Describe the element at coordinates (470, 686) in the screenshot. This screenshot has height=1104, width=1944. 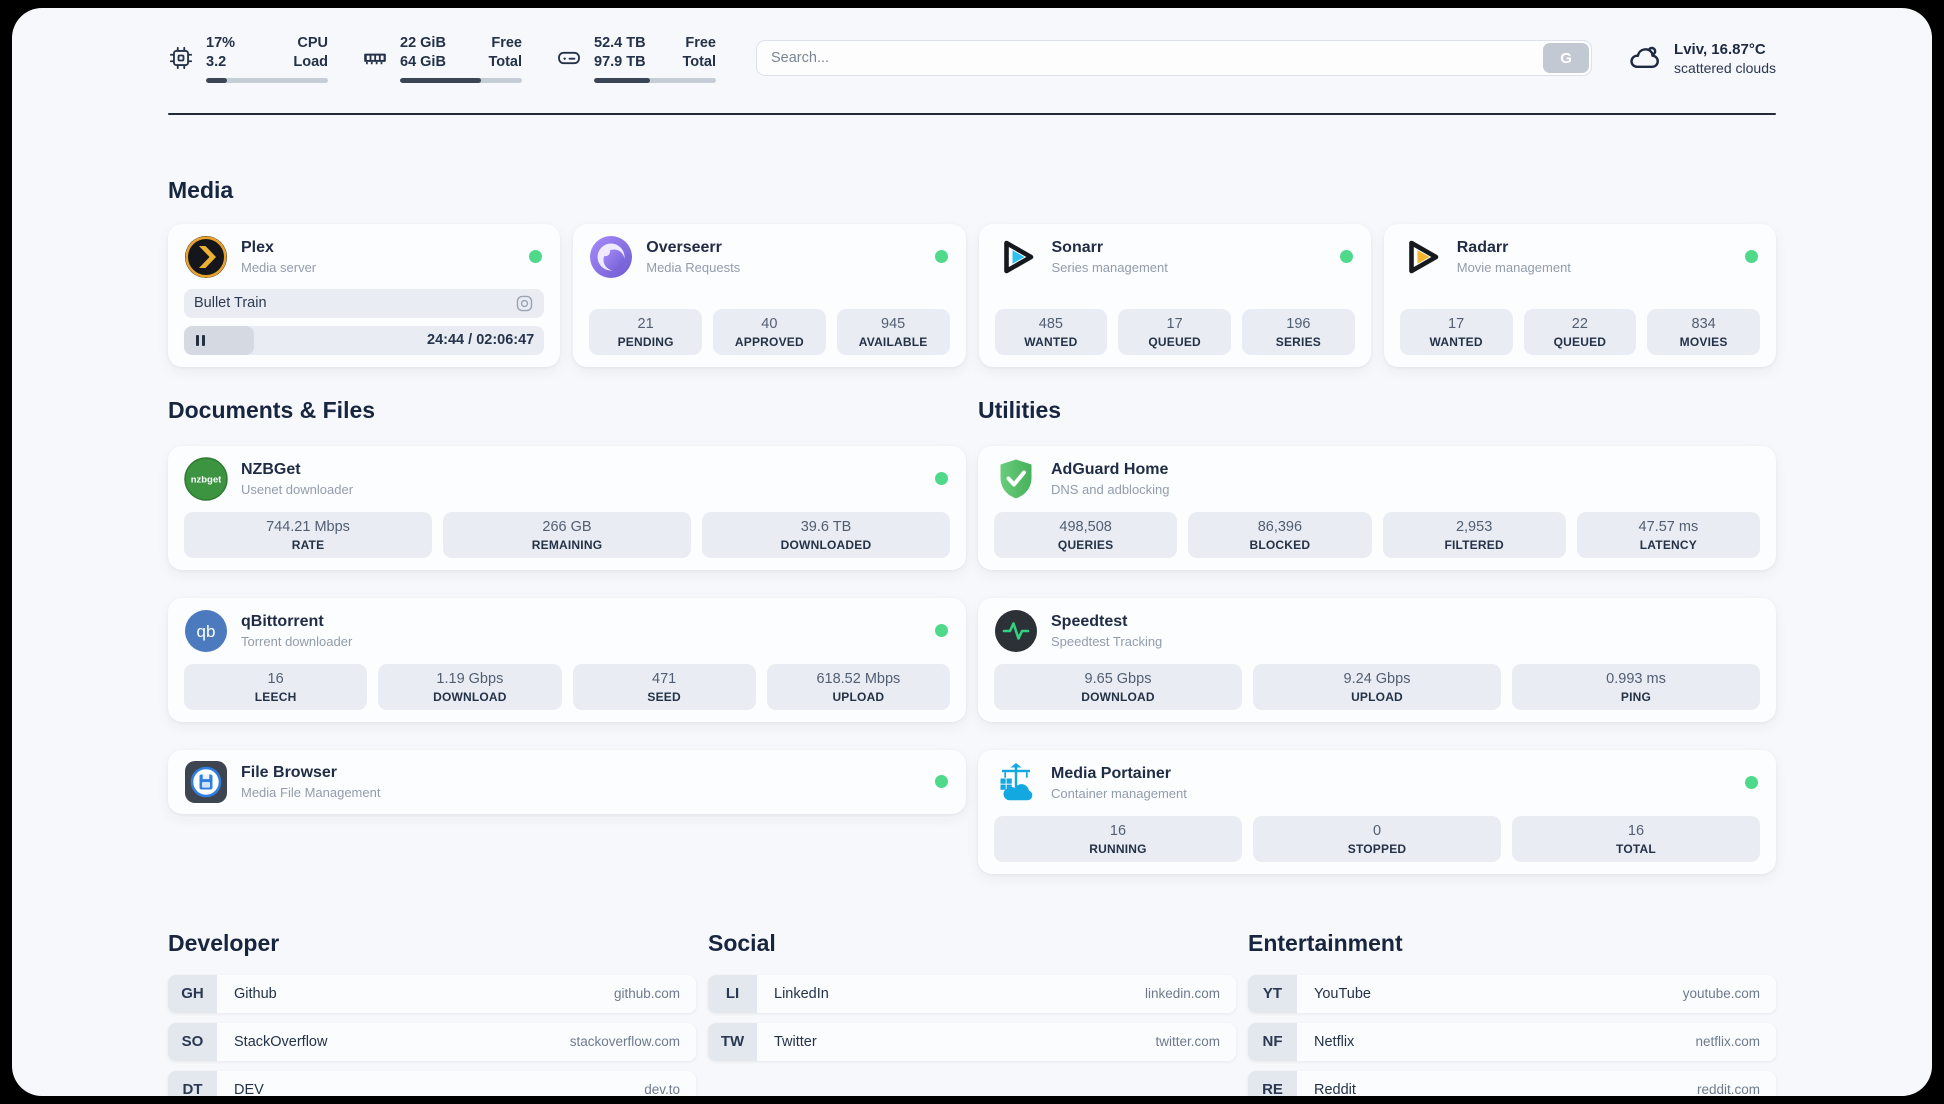
I see `stat-box: 1.19 Gbps DOWNLOAD` at that location.